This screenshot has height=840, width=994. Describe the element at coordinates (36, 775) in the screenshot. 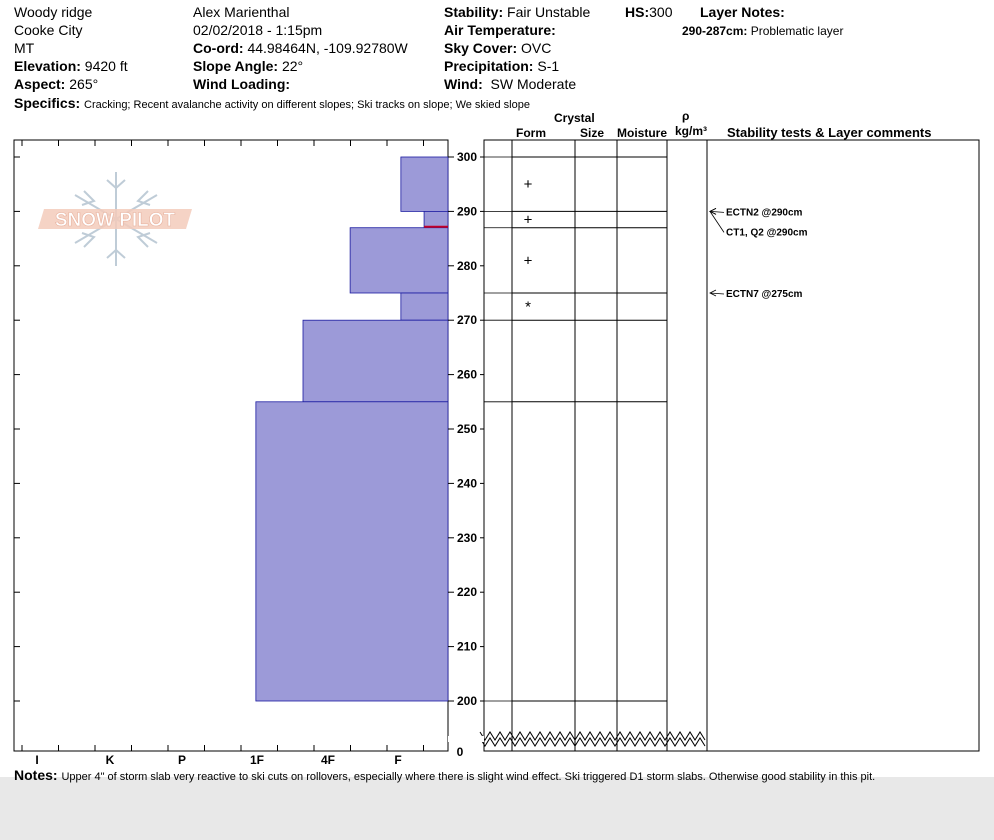

I see `notes-label: Notes:` at that location.